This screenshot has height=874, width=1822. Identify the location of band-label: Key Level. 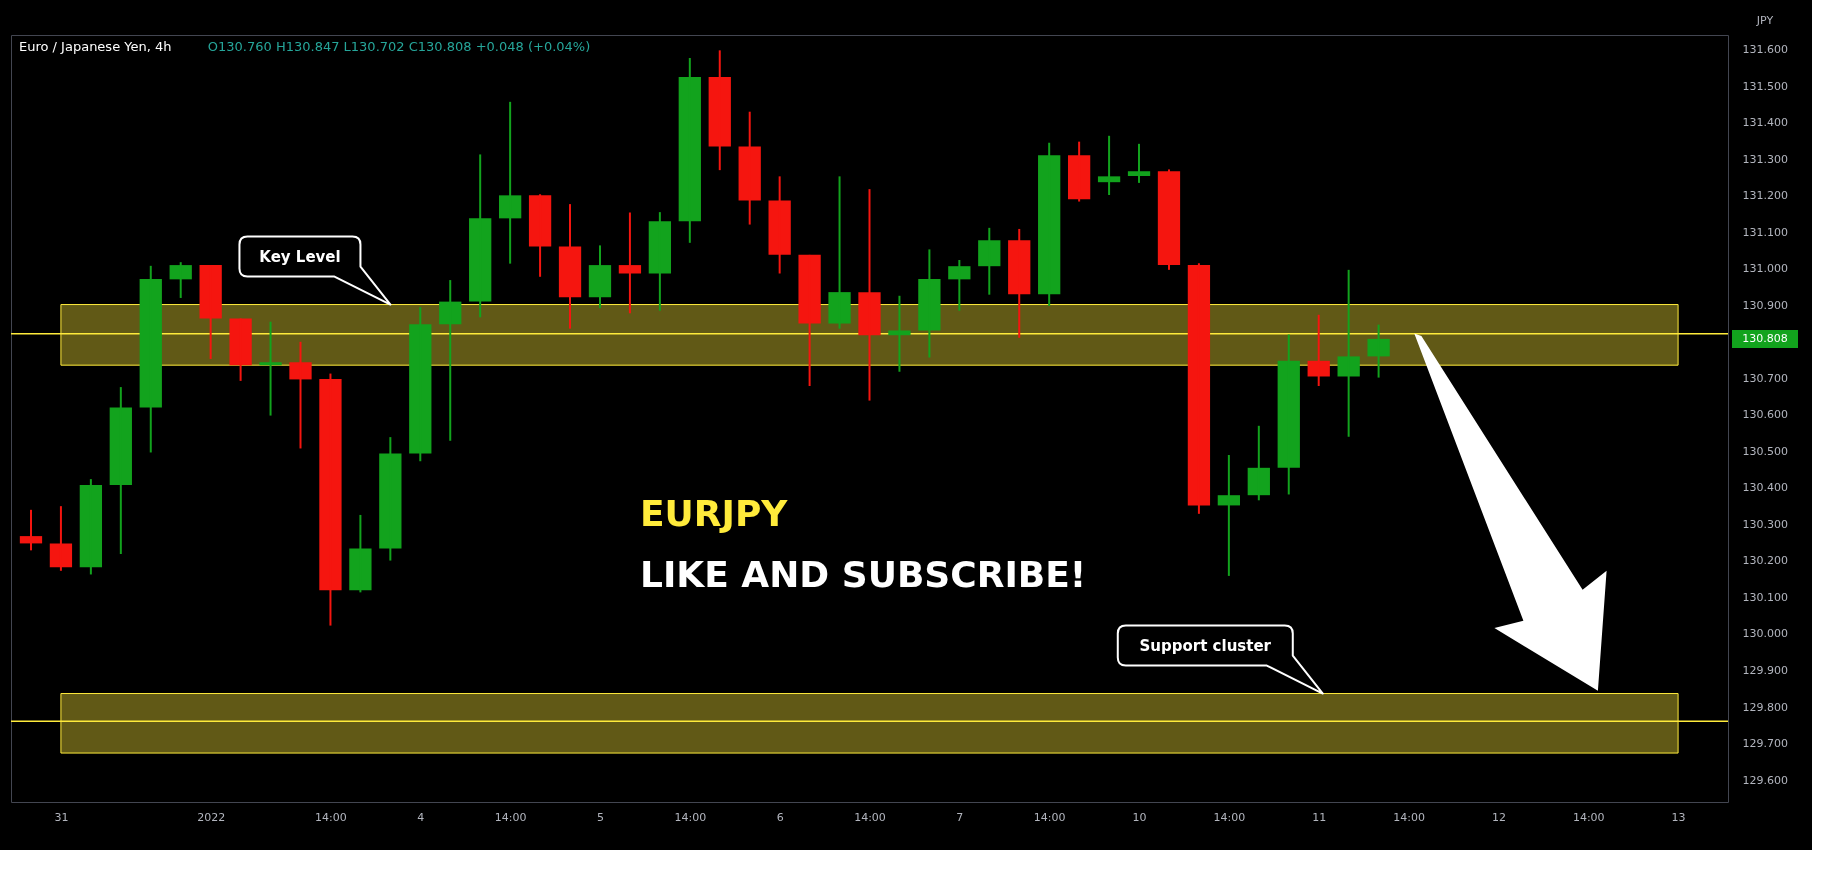
(300, 256).